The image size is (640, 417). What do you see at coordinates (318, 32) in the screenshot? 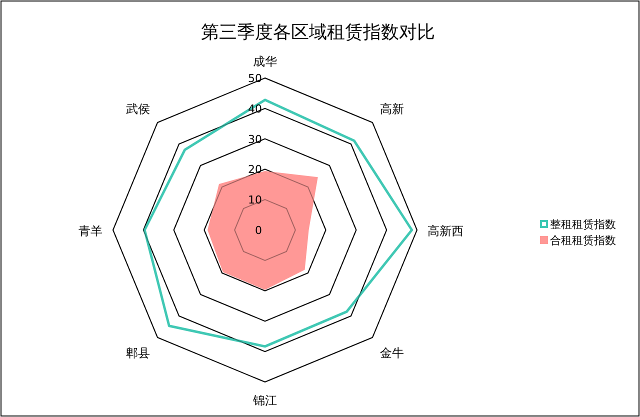
I see `chart-title: 第三季度各区域租赁指数对比` at bounding box center [318, 32].